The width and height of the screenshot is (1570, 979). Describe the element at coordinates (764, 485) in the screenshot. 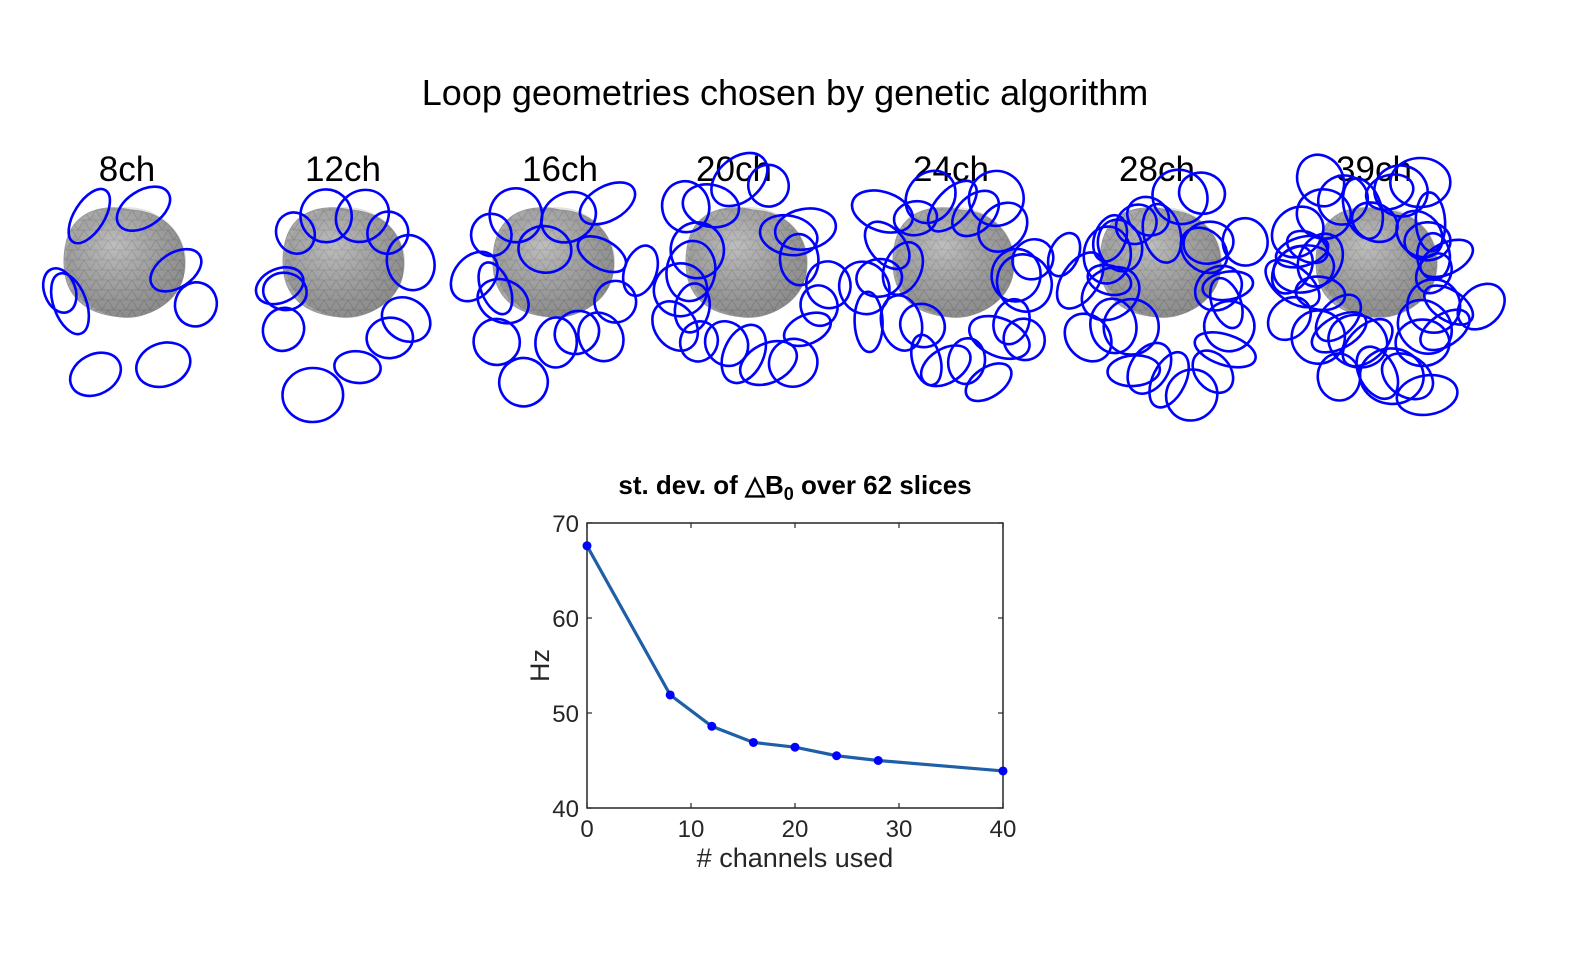

I see `chart-title-symbol: △B` at that location.